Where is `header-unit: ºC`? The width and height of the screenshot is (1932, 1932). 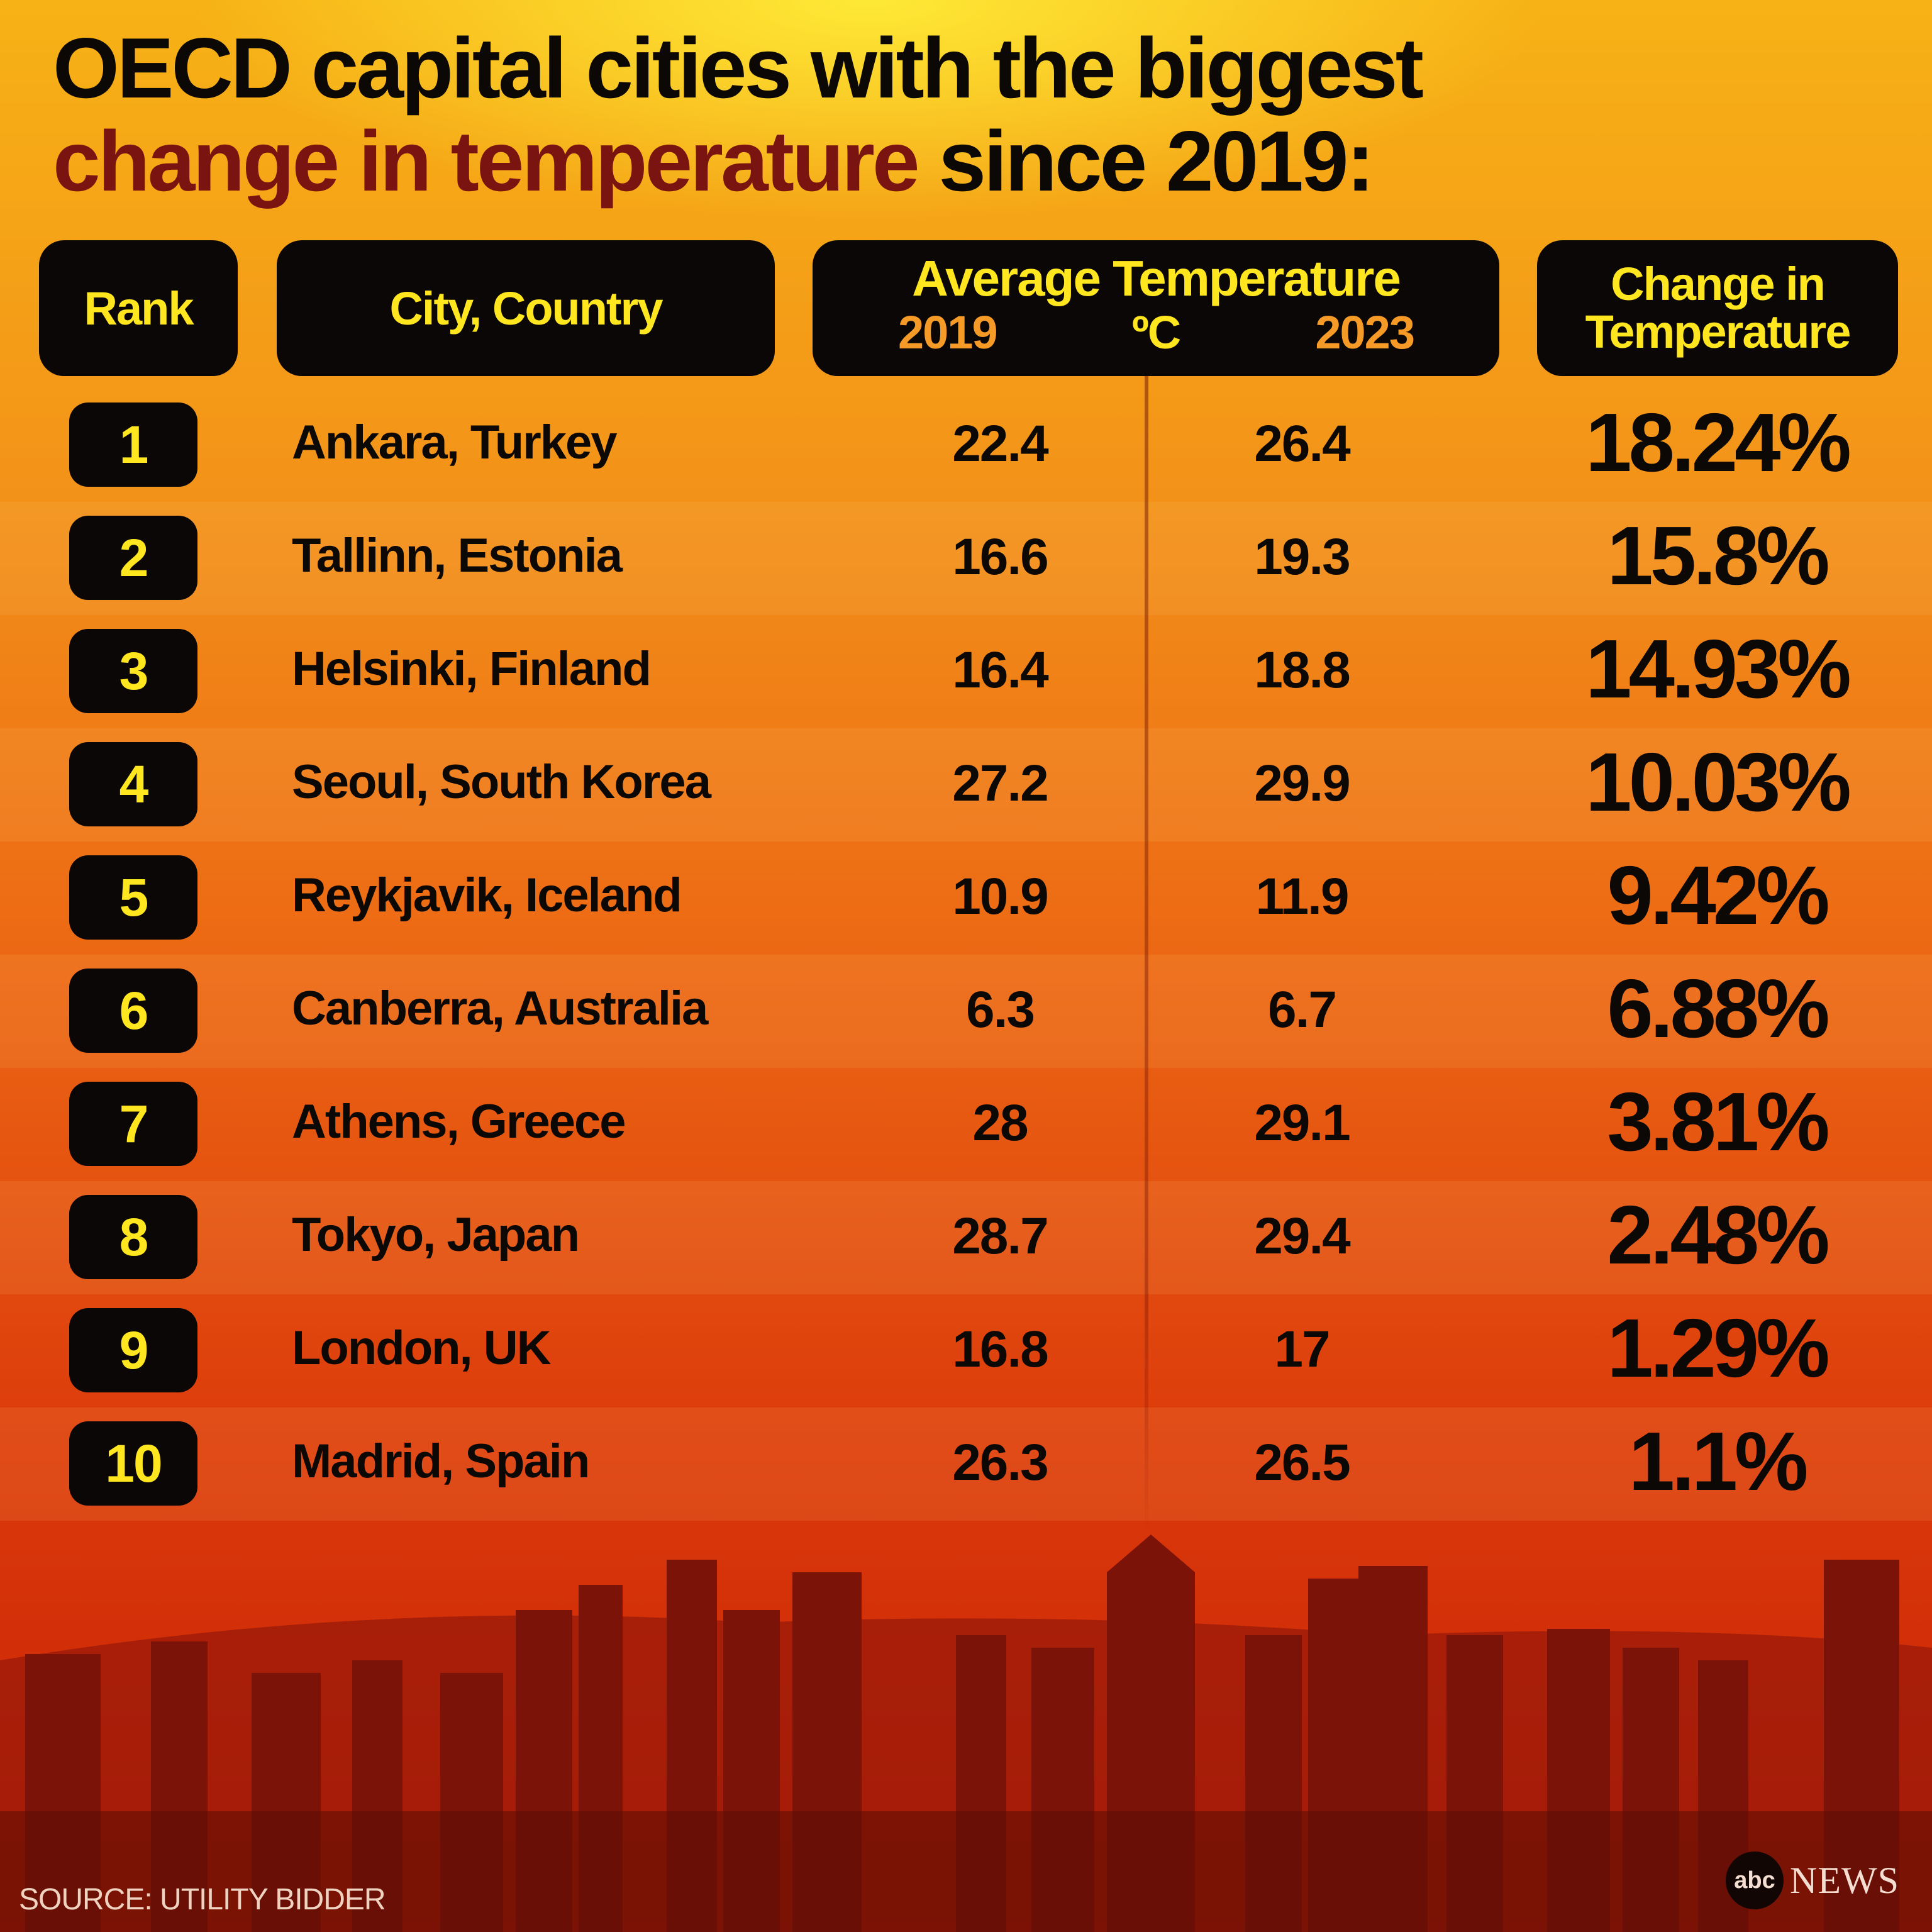 header-unit: ºC is located at coordinates (1156, 332).